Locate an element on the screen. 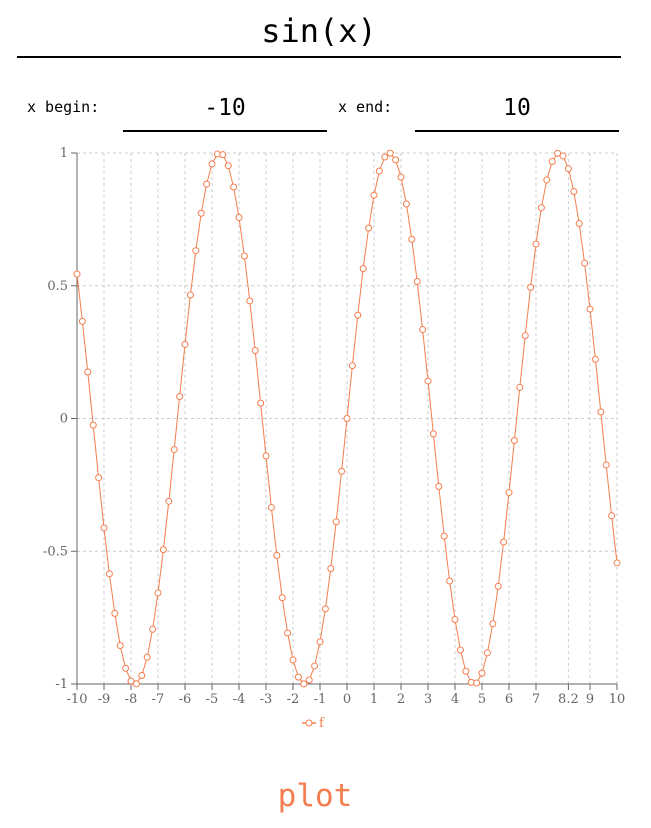 Image resolution: width=651 pixels, height=828 pixels. x-tick-label: -9 is located at coordinates (104, 699).